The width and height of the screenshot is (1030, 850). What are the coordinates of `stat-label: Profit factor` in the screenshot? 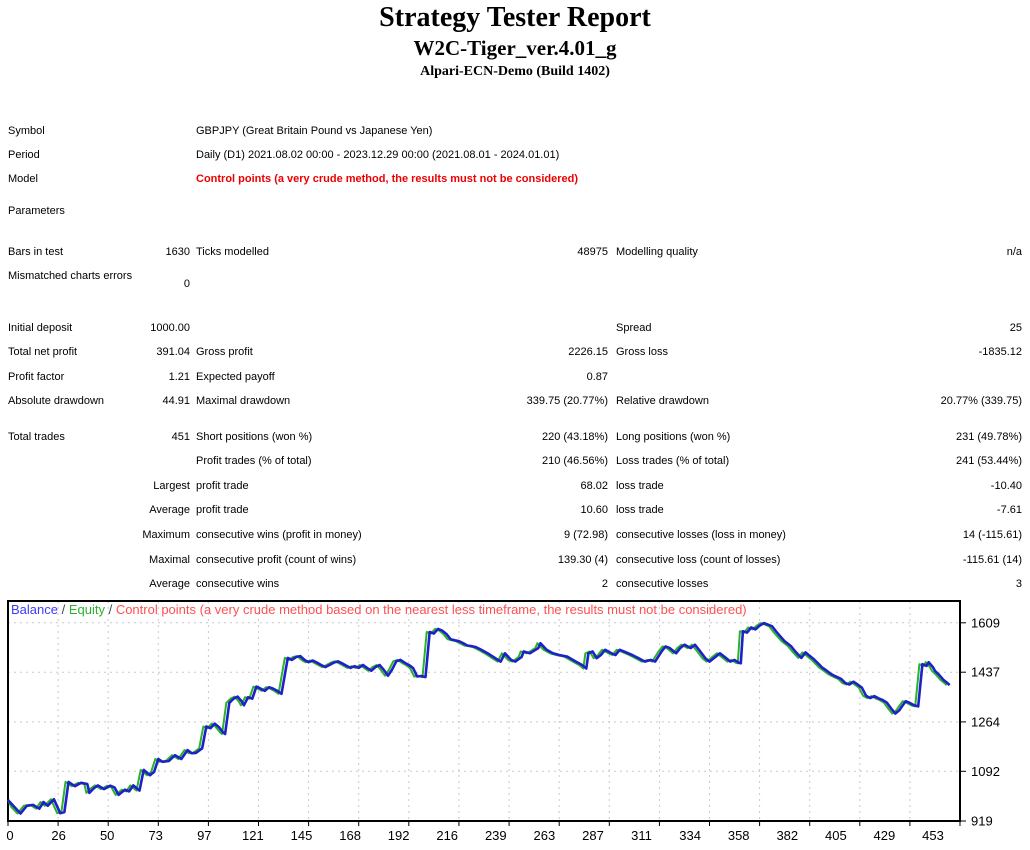 It's located at (36, 377).